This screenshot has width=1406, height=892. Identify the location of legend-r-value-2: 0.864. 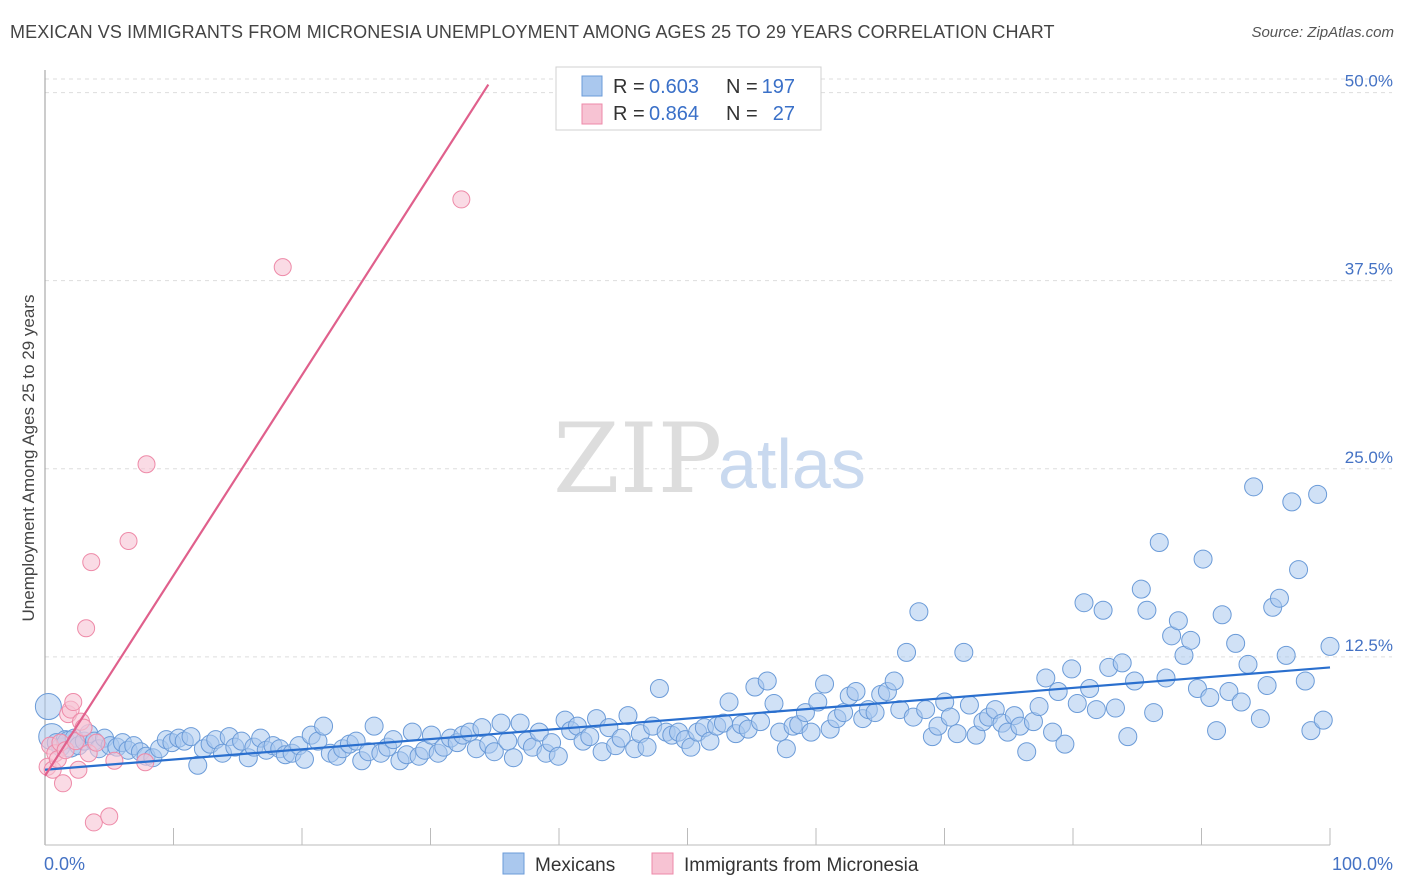
(674, 114).